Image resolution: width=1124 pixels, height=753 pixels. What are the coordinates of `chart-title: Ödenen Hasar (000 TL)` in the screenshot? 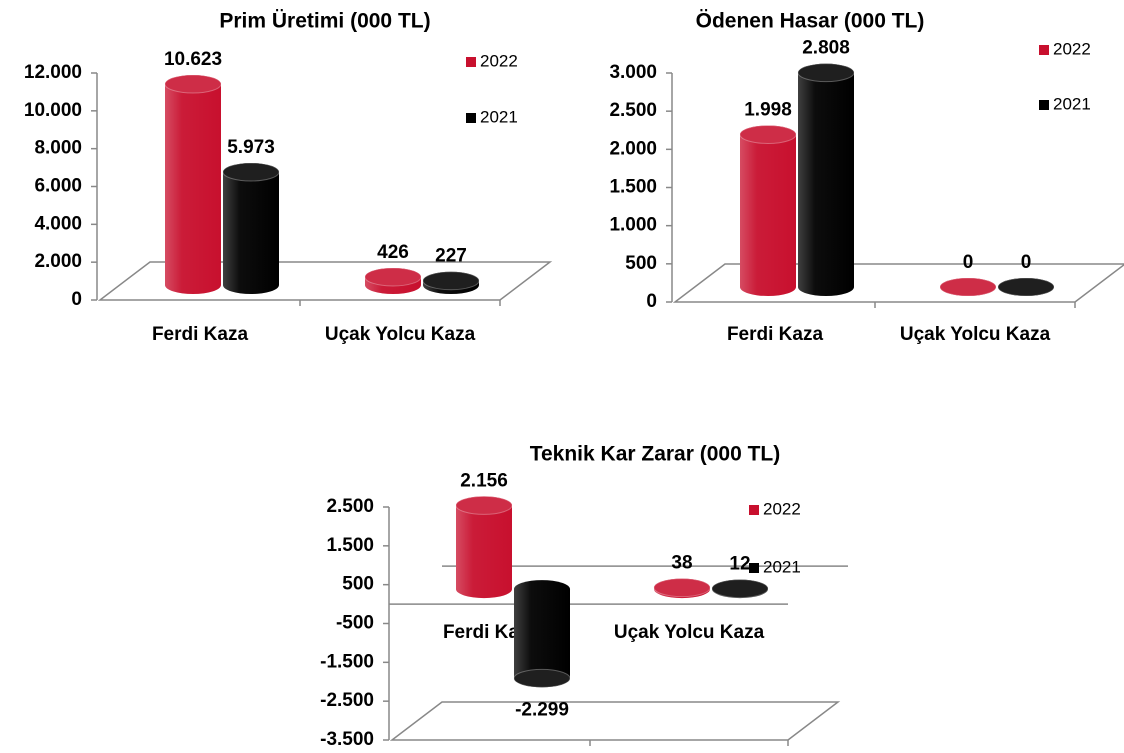 It's located at (810, 21).